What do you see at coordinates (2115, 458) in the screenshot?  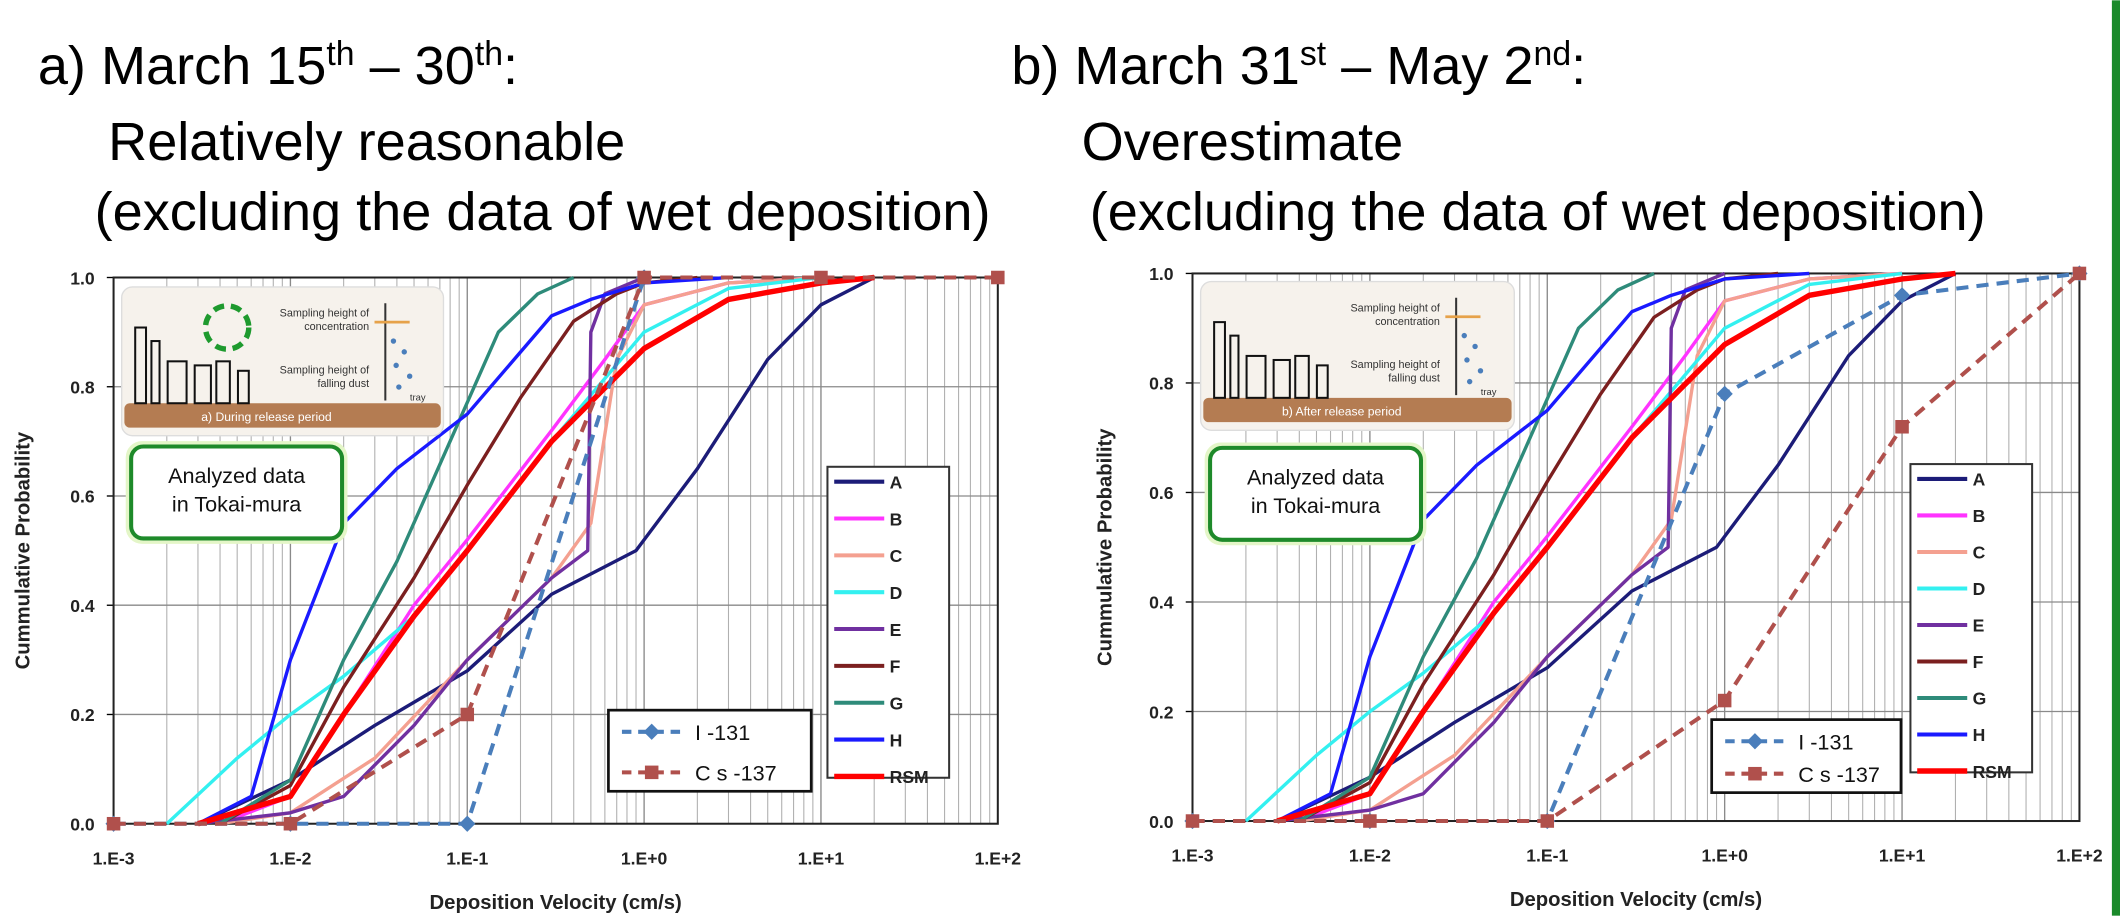 I see `edge-bar` at bounding box center [2115, 458].